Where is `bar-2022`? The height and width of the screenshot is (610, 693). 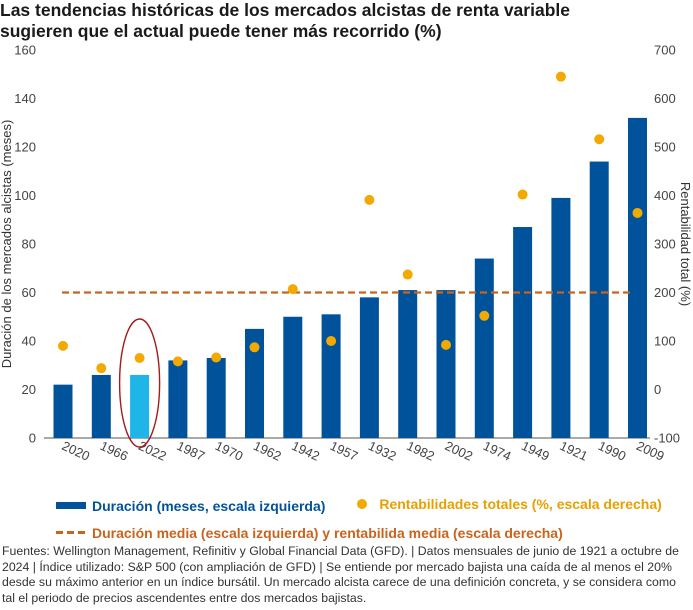
bar-2022 is located at coordinates (140, 406).